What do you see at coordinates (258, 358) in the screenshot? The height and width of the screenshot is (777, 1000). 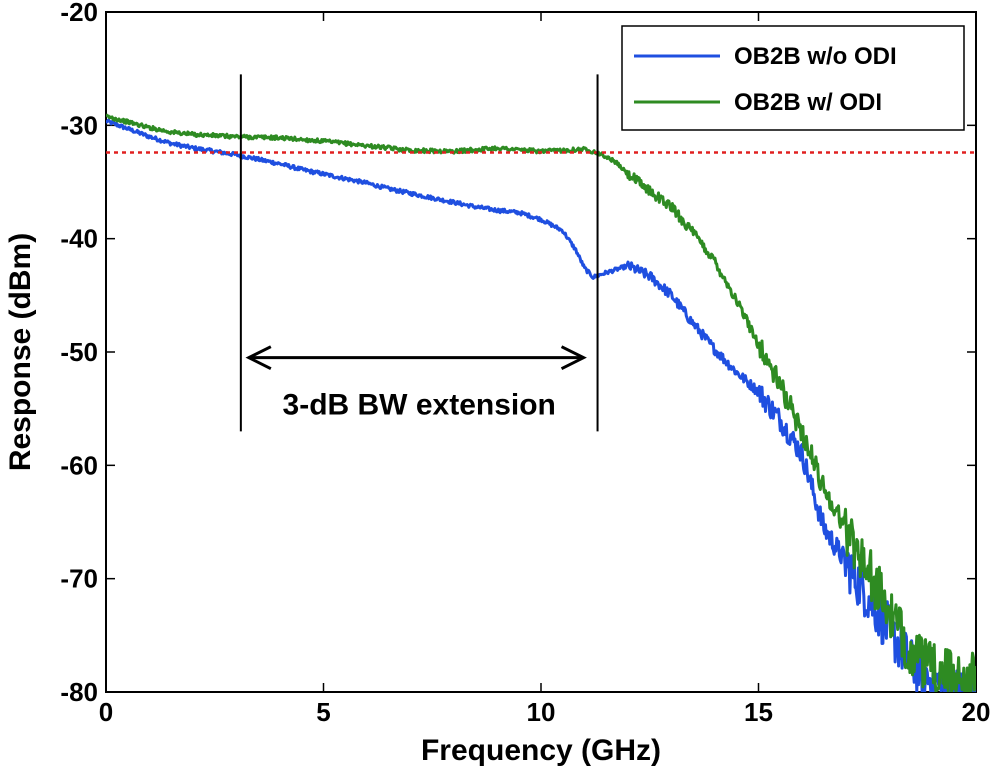 I see `bw-arrow-head-left` at bounding box center [258, 358].